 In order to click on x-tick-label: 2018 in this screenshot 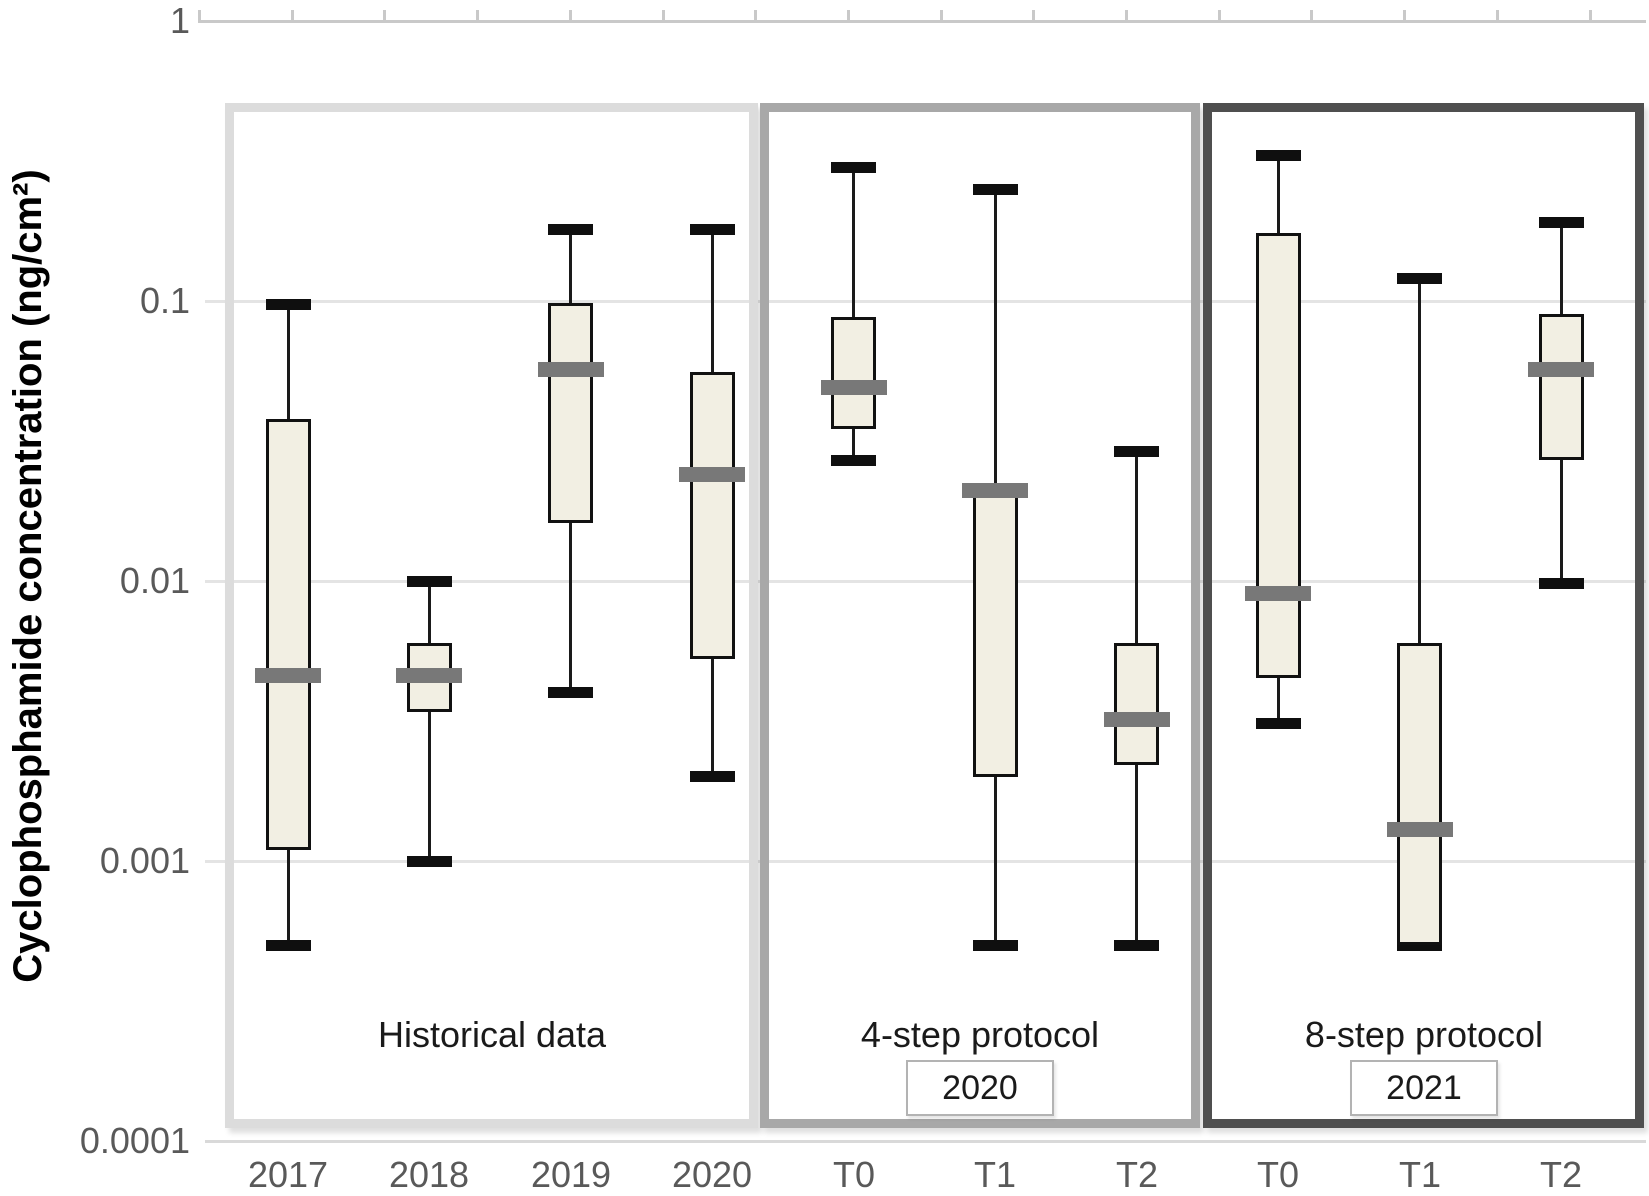, I will do `click(429, 1174)`.